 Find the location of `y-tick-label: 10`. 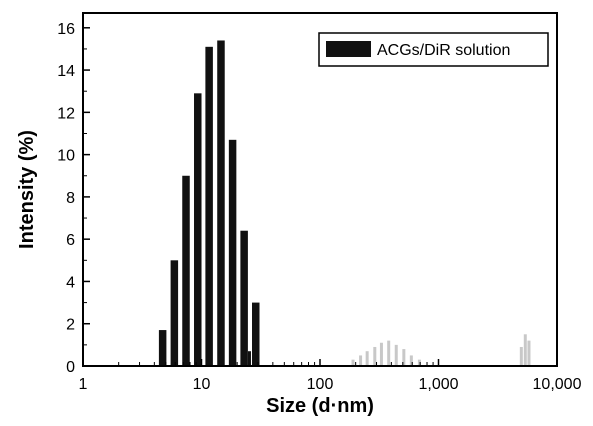

y-tick-label: 10 is located at coordinates (66, 156).